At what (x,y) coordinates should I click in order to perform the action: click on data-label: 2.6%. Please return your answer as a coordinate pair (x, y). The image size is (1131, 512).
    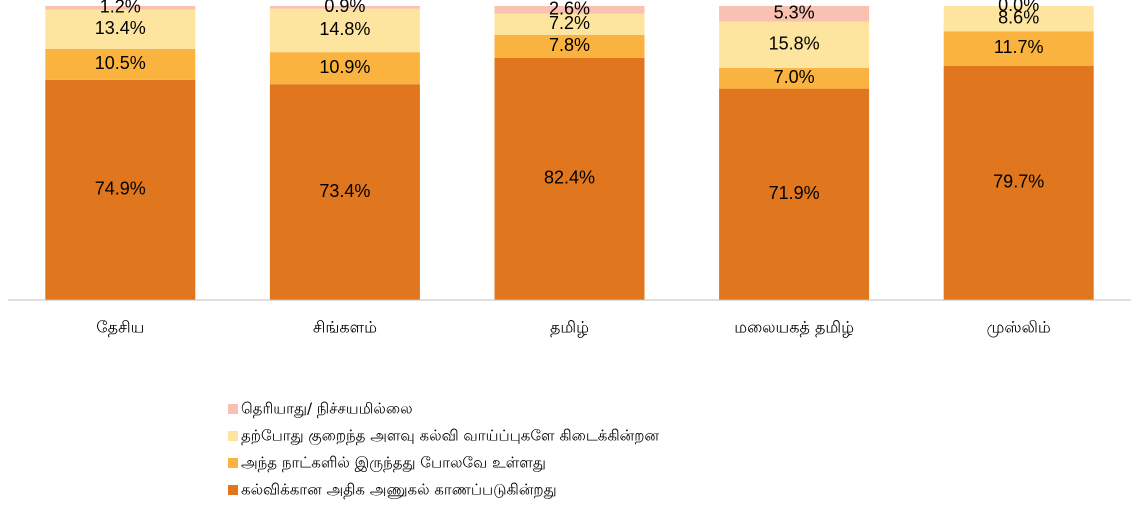
    Looking at the image, I should click on (569, 9).